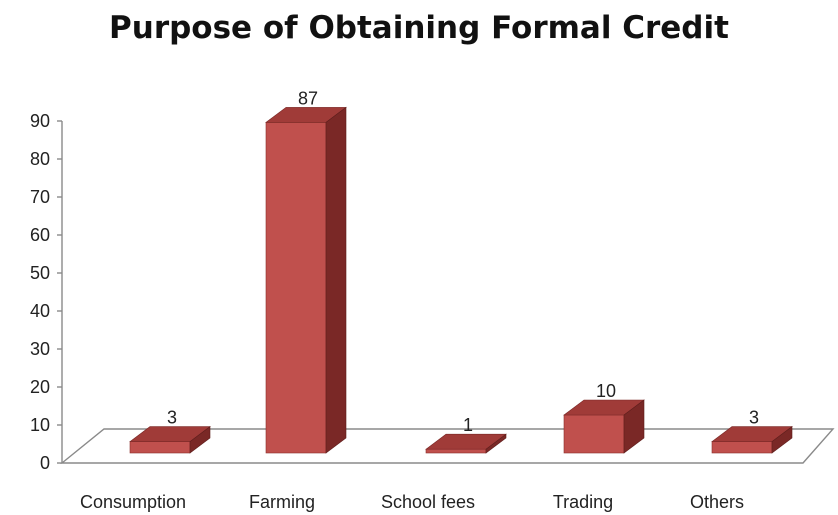 Image resolution: width=838 pixels, height=515 pixels. What do you see at coordinates (282, 502) in the screenshot?
I see `x-category-label: Farming` at bounding box center [282, 502].